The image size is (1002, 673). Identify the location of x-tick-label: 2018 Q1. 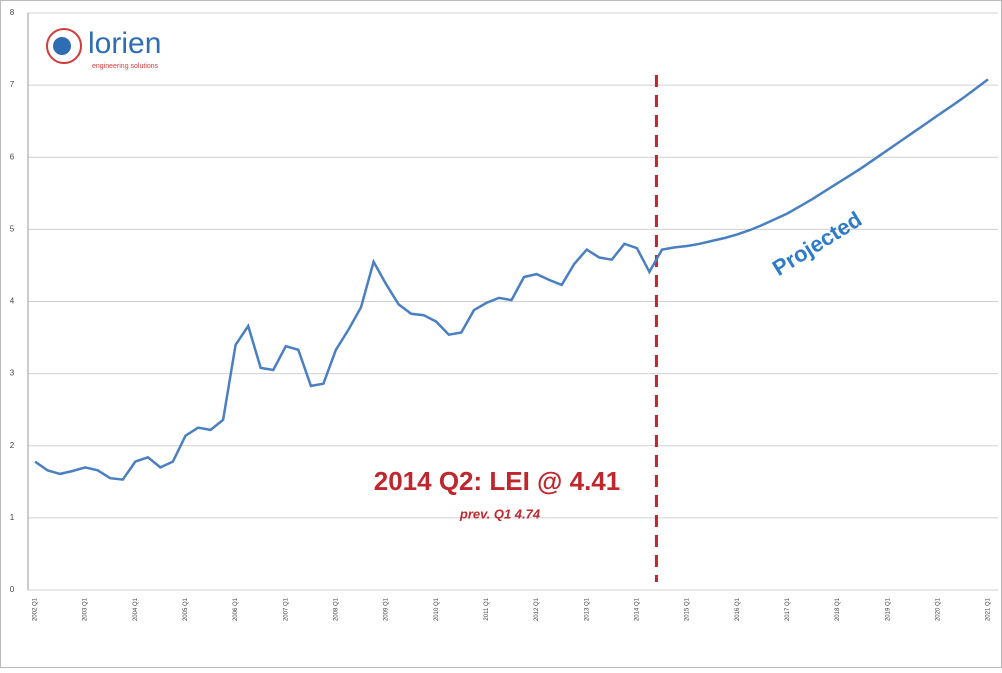
(838, 609).